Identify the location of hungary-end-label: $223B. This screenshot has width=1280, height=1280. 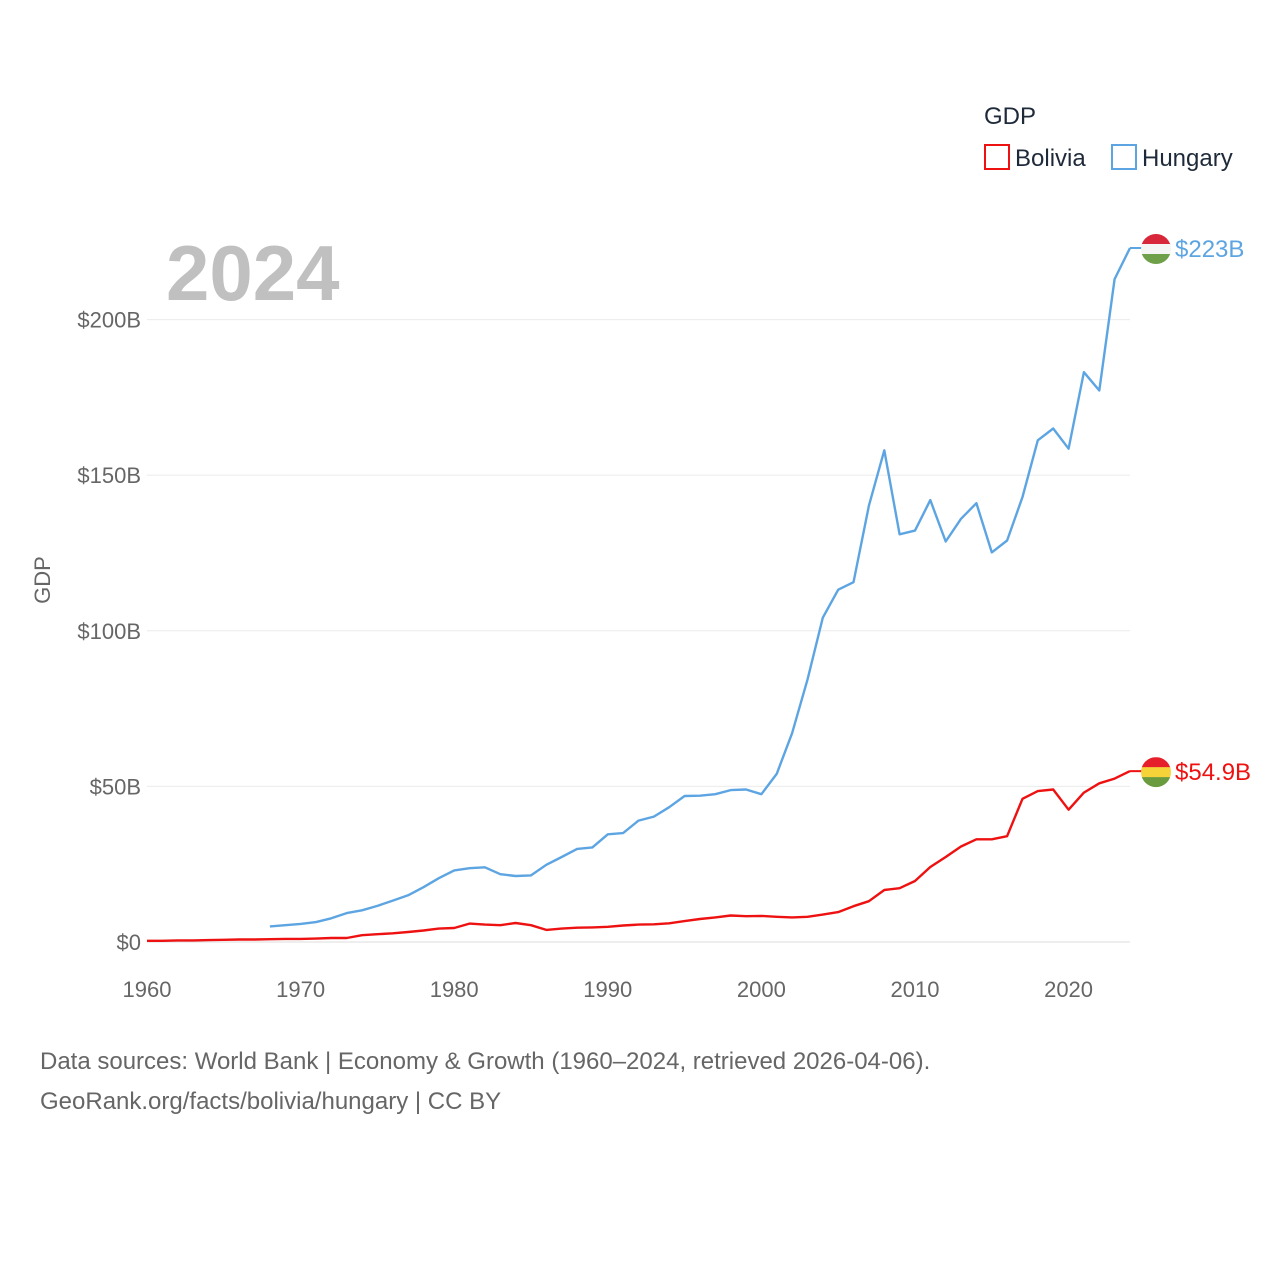
(1209, 249).